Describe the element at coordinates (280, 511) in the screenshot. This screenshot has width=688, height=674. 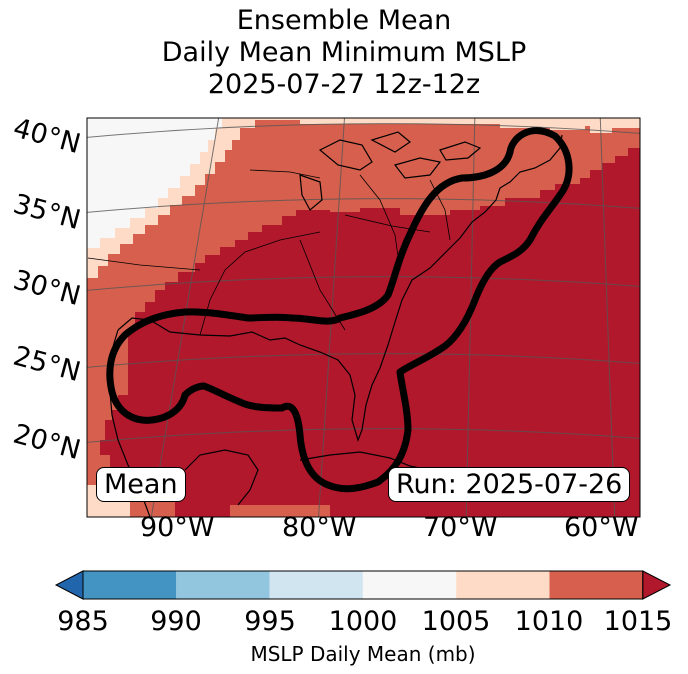
I see `fill-1010-1015-southeast` at that location.